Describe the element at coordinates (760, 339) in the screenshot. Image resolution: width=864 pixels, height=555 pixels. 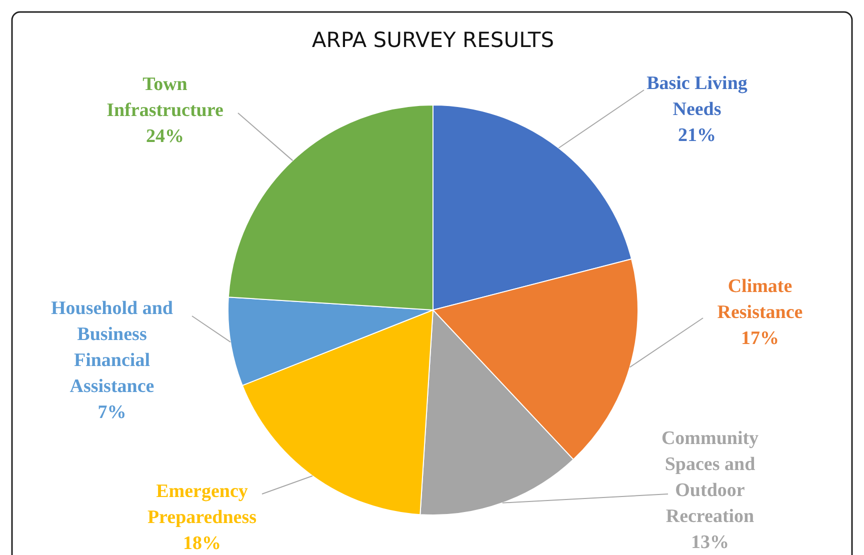
I see `data-label: 17%` at that location.